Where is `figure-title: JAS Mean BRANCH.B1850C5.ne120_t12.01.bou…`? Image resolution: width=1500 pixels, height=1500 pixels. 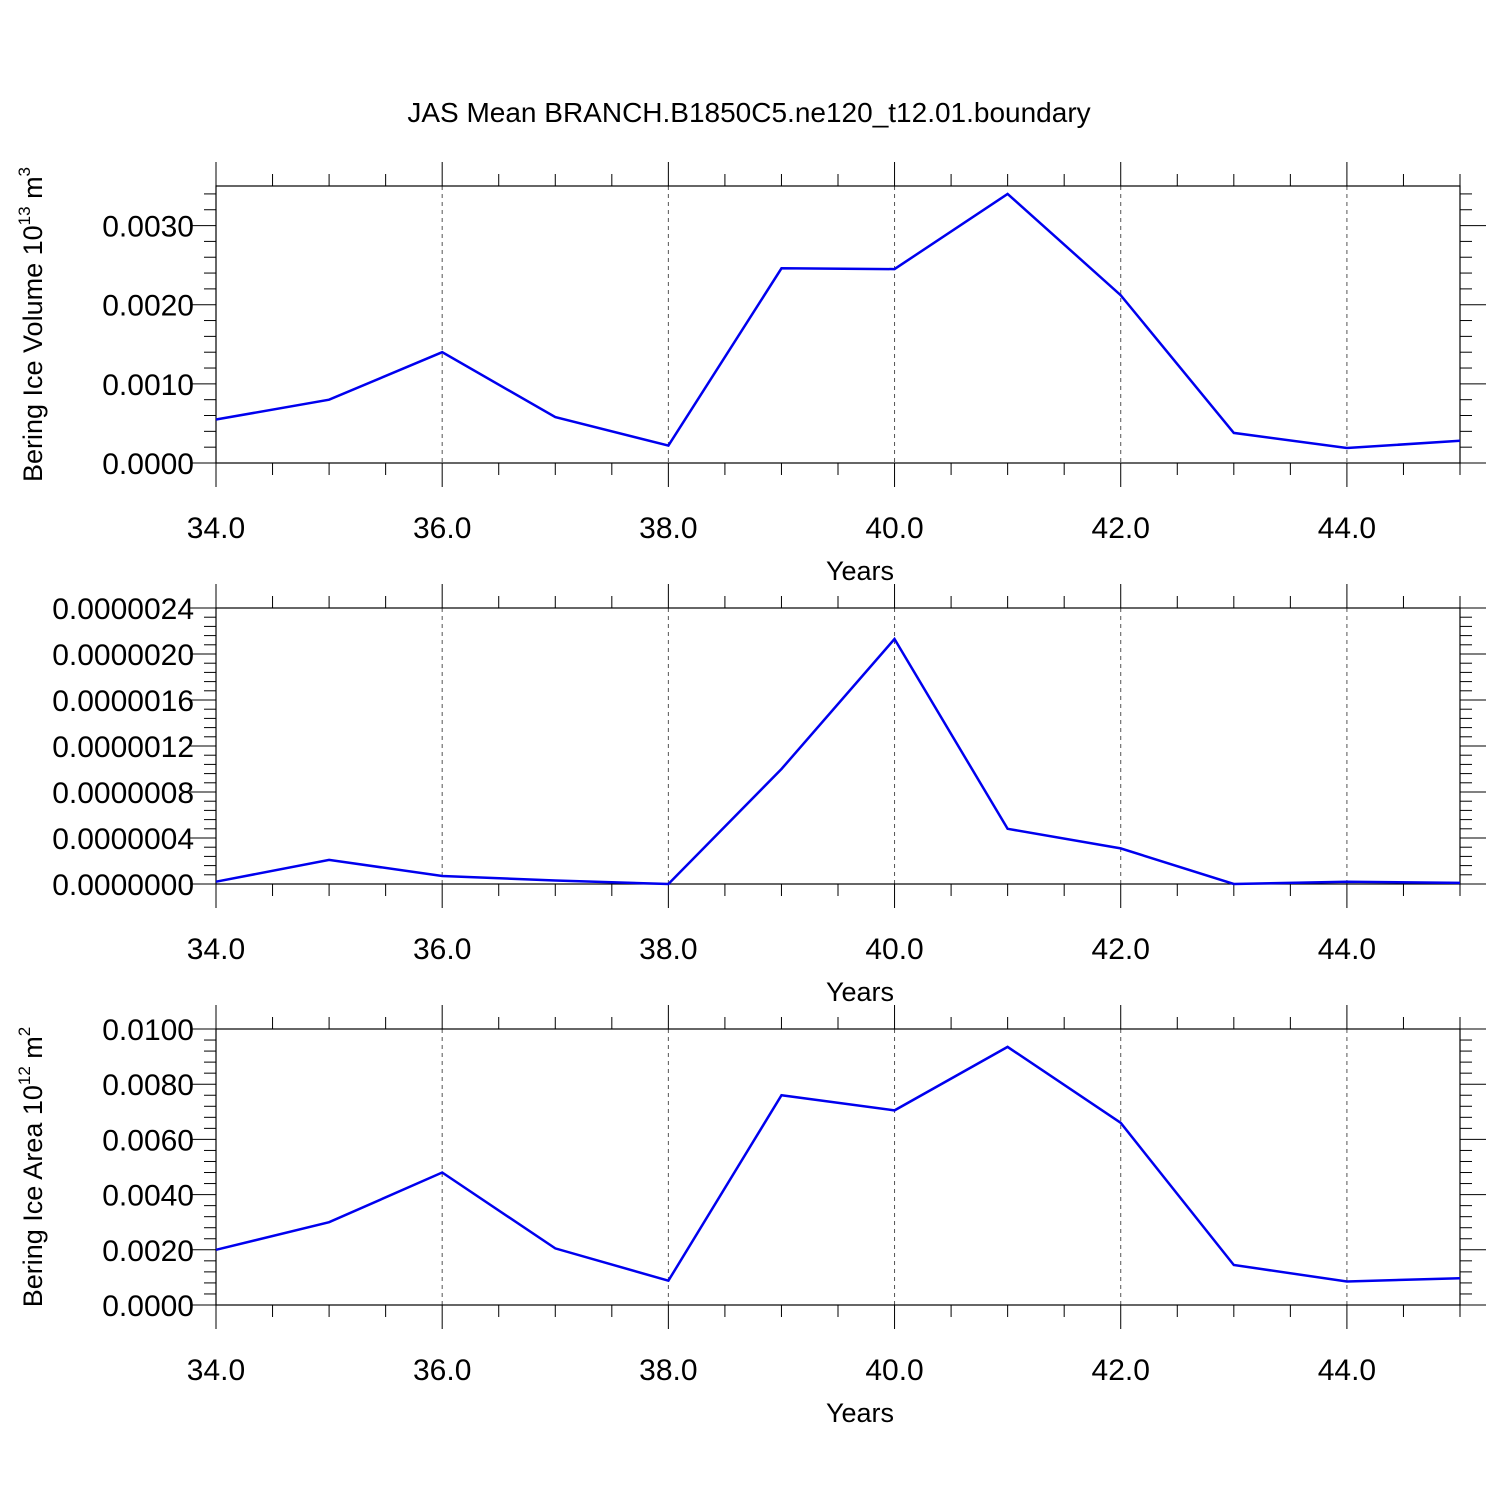 figure-title: JAS Mean BRANCH.B1850C5.ne120_t12.01.bou… is located at coordinates (748, 112).